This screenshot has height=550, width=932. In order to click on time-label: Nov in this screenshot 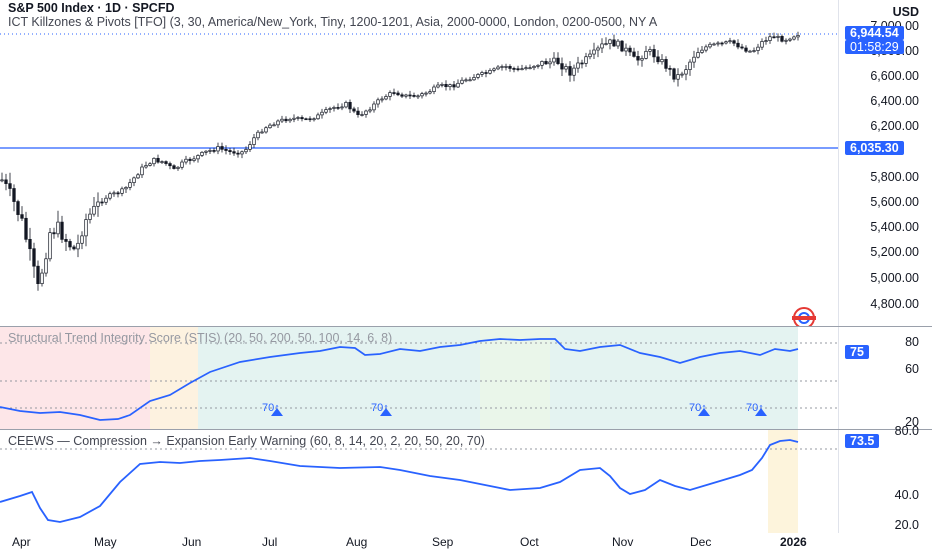, I will do `click(623, 542)`.